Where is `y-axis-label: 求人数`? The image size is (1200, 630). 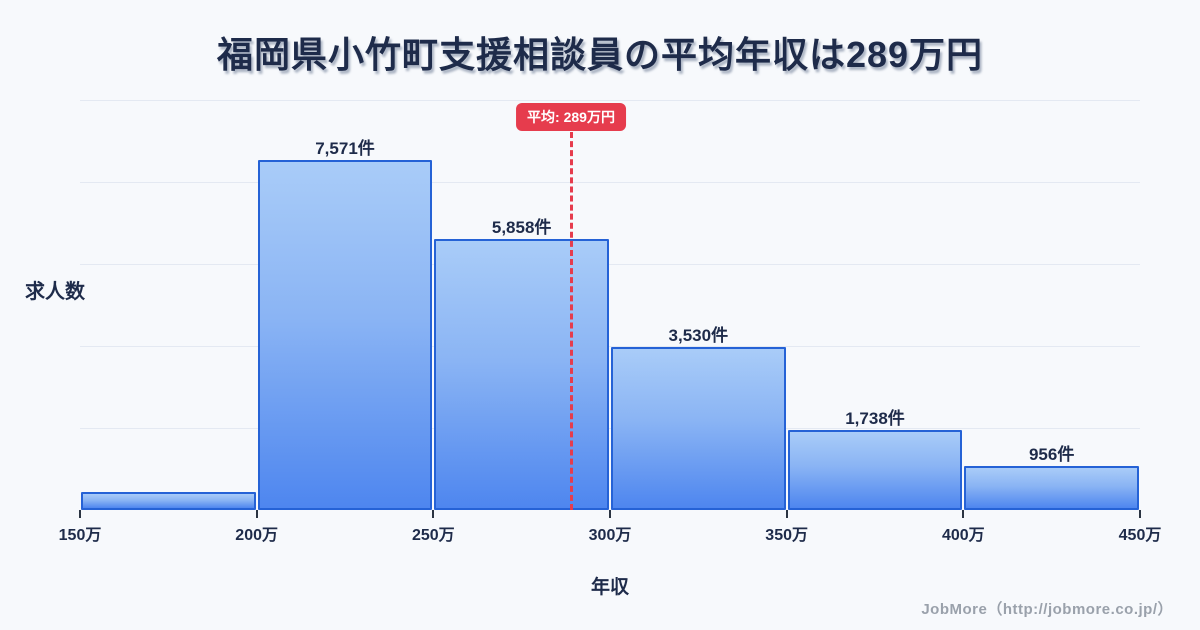
y-axis-label: 求人数 is located at coordinates (55, 292).